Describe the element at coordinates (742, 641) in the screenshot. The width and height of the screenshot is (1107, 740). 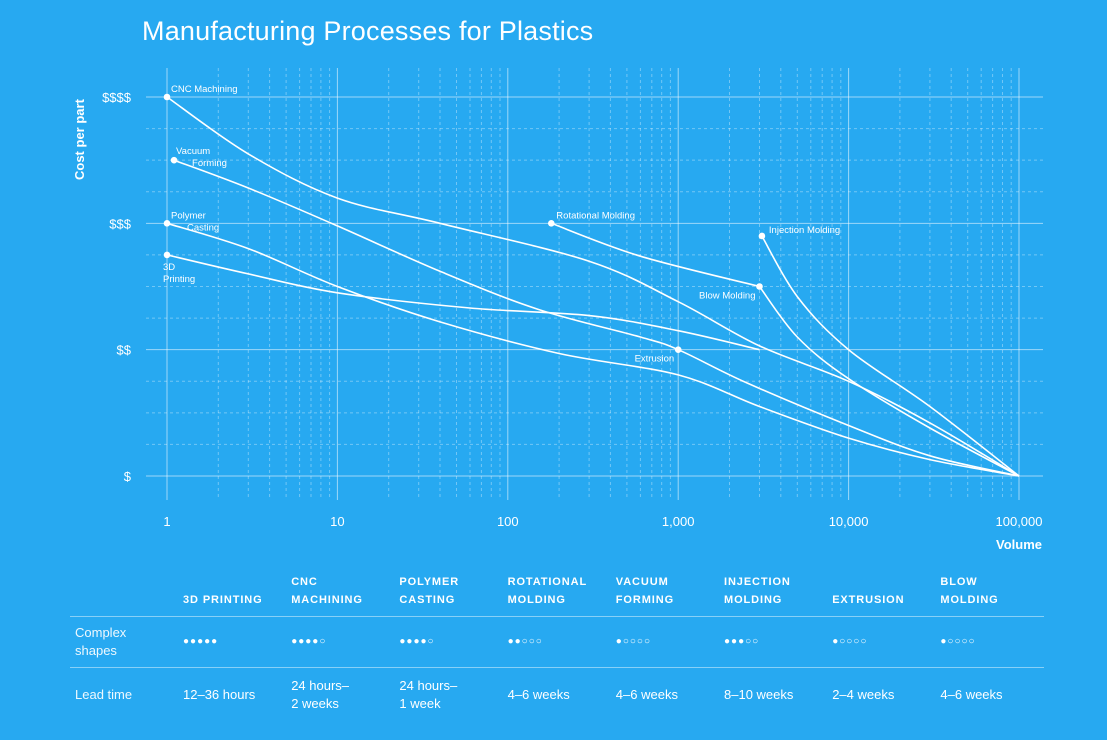
I see `rating-dots: ●●●○○` at that location.